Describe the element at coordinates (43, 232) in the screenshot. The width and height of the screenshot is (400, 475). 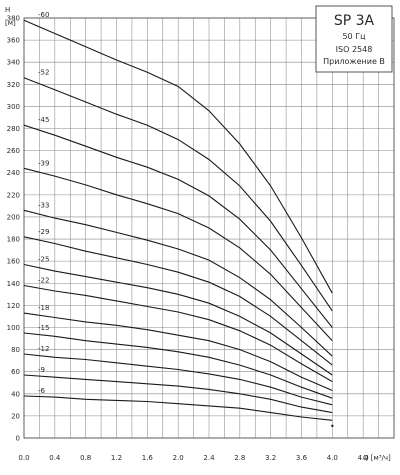
I see `curve-label: -29` at that location.